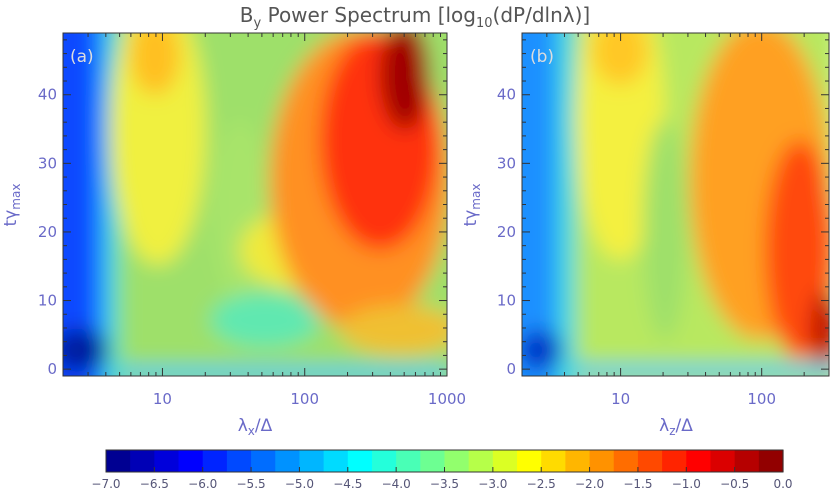  Describe the element at coordinates (541, 204) in the screenshot. I see `field-b-blue-band` at that location.